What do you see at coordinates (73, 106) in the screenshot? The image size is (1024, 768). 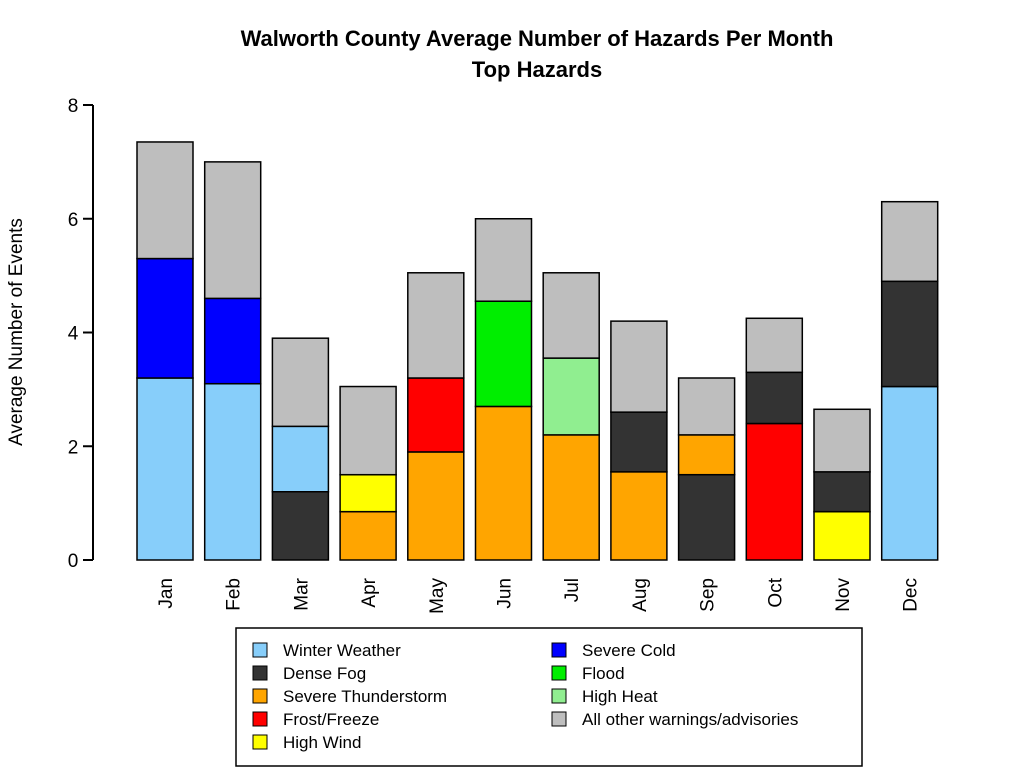 I see `y-tick-label: 8` at bounding box center [73, 106].